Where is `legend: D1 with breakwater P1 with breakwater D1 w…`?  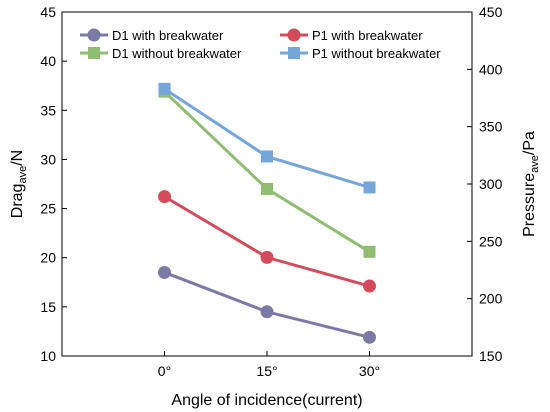
legend: D1 with breakwater P1 with breakwater D1 w… is located at coordinates (260, 44).